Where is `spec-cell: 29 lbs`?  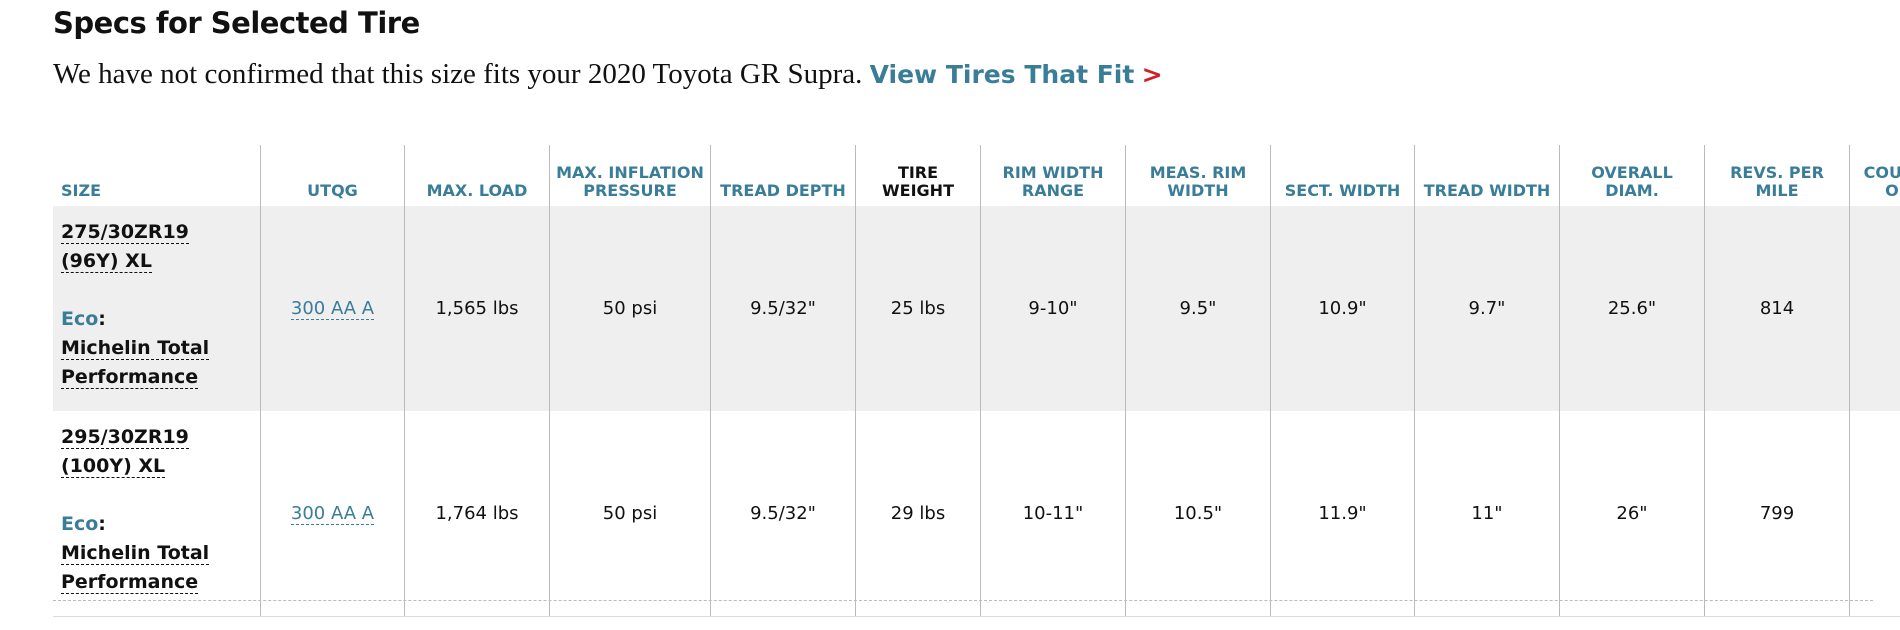 spec-cell: 29 lbs is located at coordinates (918, 514).